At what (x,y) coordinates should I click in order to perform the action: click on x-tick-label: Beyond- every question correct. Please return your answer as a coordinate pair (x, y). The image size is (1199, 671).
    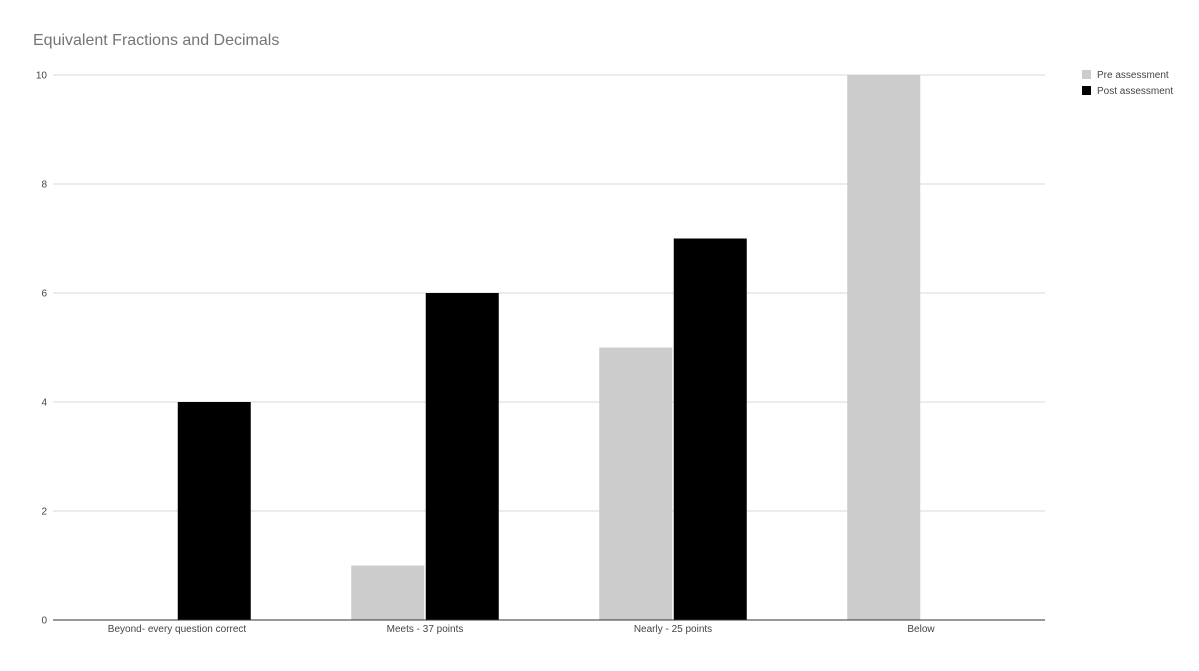
    Looking at the image, I should click on (177, 629).